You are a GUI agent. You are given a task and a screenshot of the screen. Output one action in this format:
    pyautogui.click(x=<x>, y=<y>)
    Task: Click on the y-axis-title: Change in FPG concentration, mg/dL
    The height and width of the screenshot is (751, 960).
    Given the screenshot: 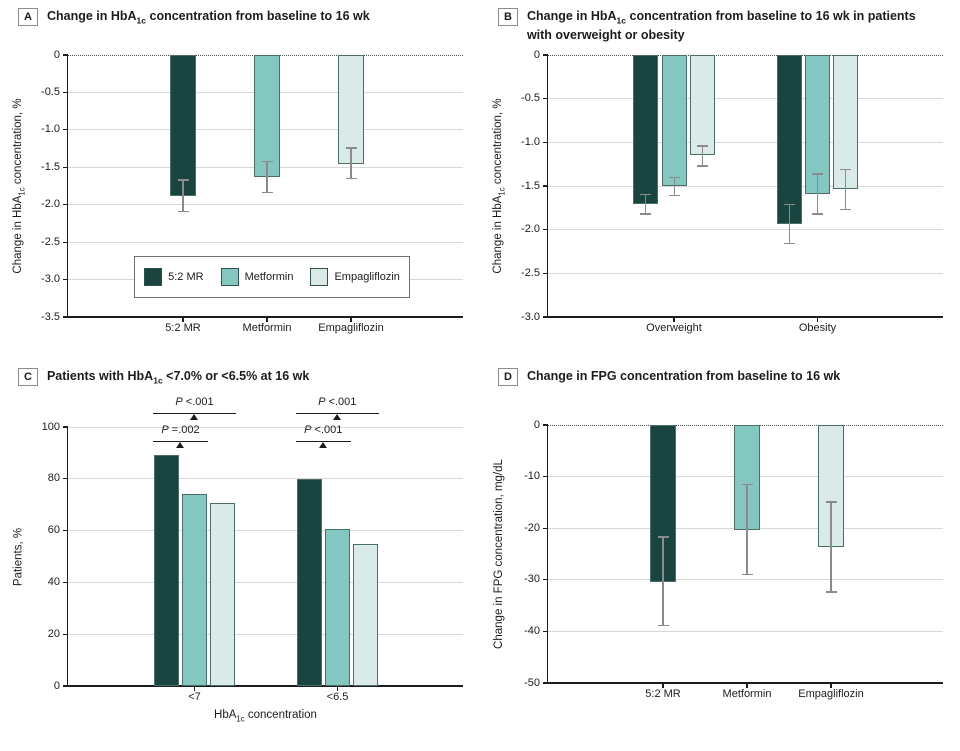 What is the action you would take?
    pyautogui.click(x=499, y=554)
    